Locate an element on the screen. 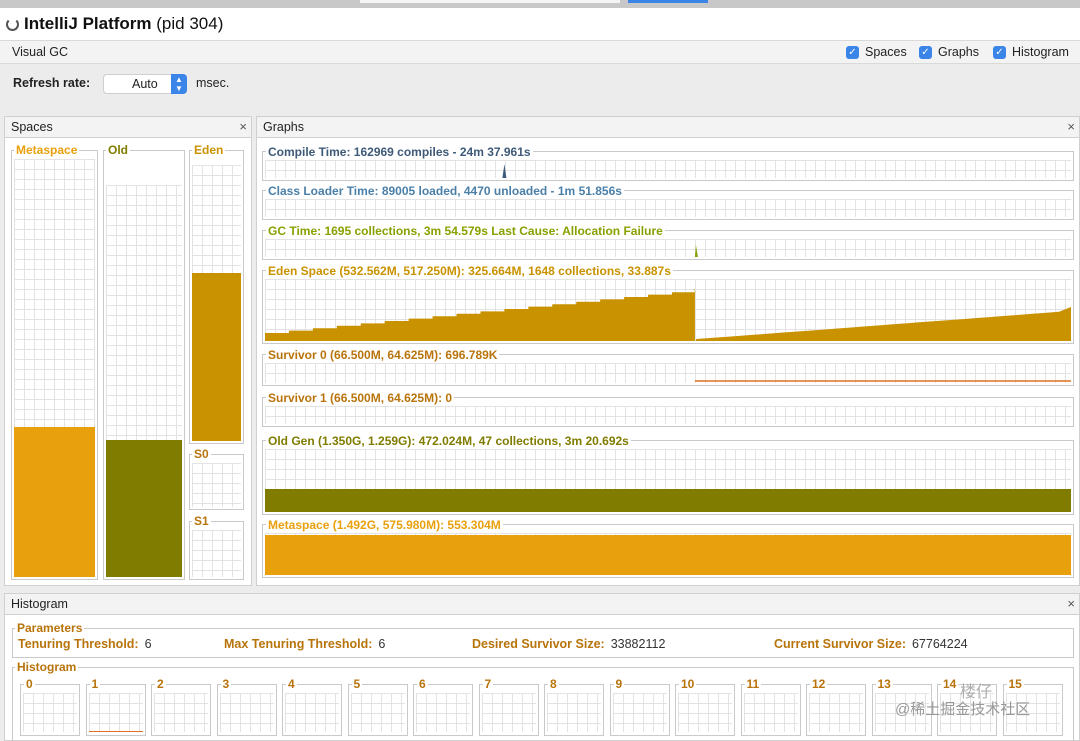 The image size is (1080, 741). histogram-bin-label: 12 is located at coordinates (819, 684).